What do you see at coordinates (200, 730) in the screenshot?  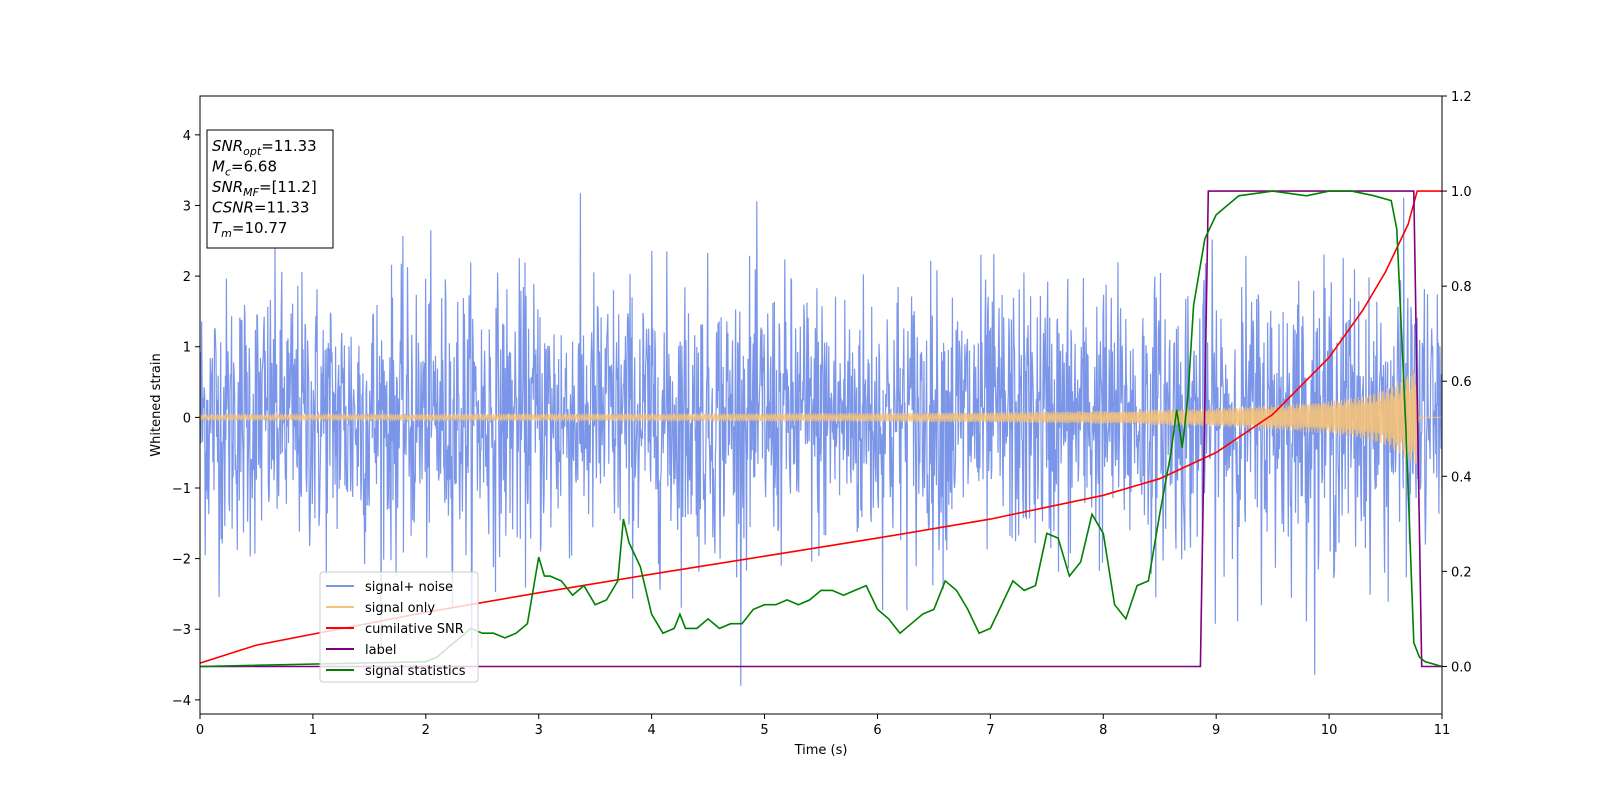 I see `x-tick-label: 0` at bounding box center [200, 730].